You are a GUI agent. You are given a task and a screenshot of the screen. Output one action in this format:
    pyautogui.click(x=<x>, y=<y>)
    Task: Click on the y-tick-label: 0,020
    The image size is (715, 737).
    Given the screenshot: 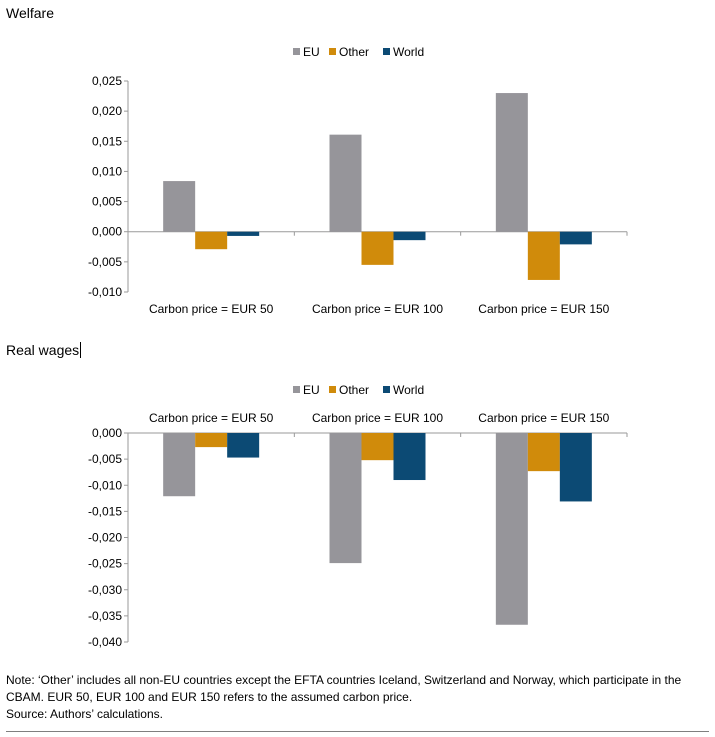 What is the action you would take?
    pyautogui.click(x=107, y=111)
    